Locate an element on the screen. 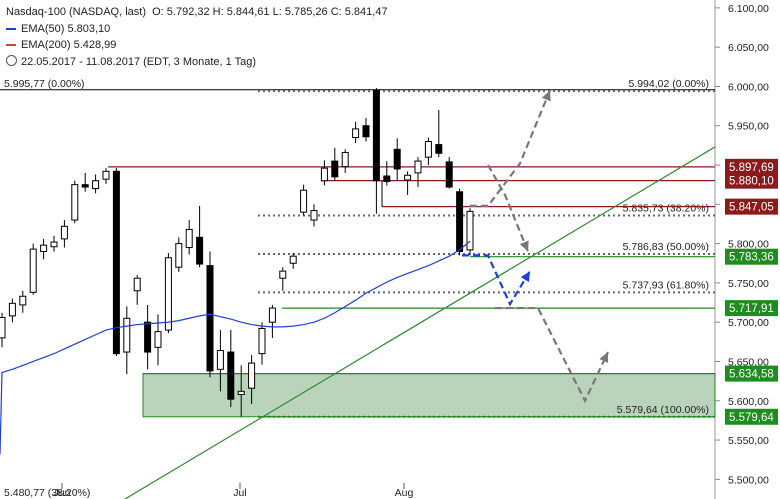  fibo-level-label: 5.994,02 (0.00%) is located at coordinates (668, 84).